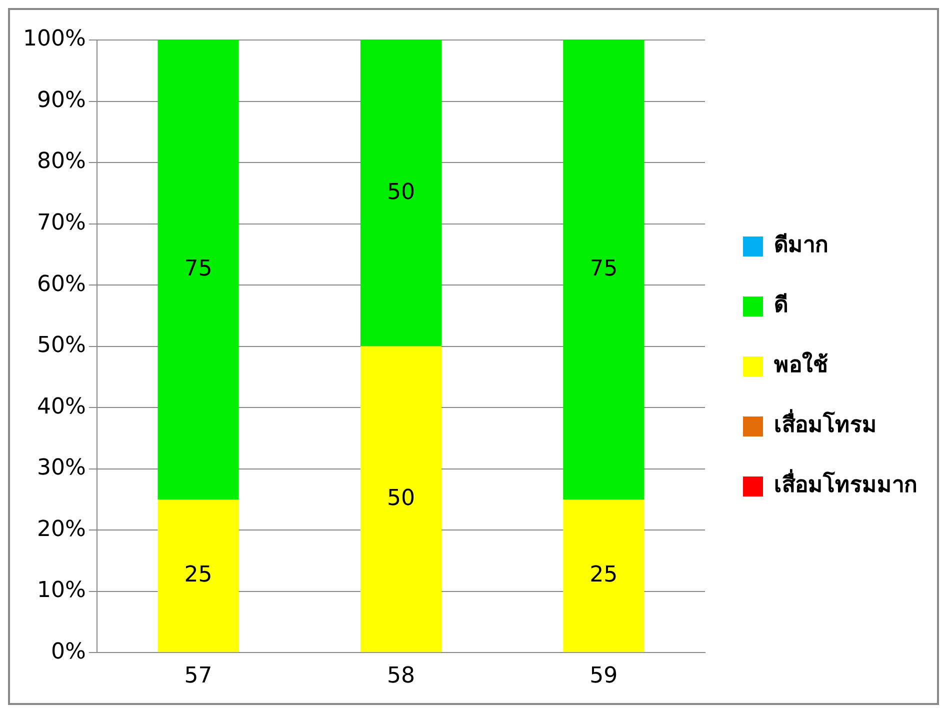 This screenshot has height=713, width=947. Describe the element at coordinates (61, 223) in the screenshot. I see `y-tick-label: 70%` at that location.